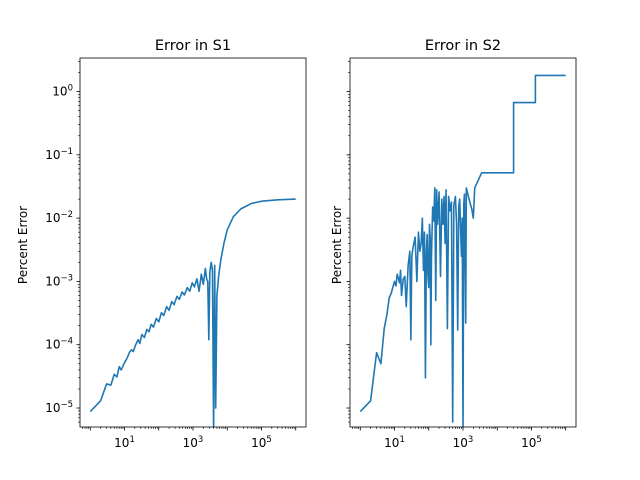  I want to click on y-tick-label: 10⁻³, so click(59, 280).